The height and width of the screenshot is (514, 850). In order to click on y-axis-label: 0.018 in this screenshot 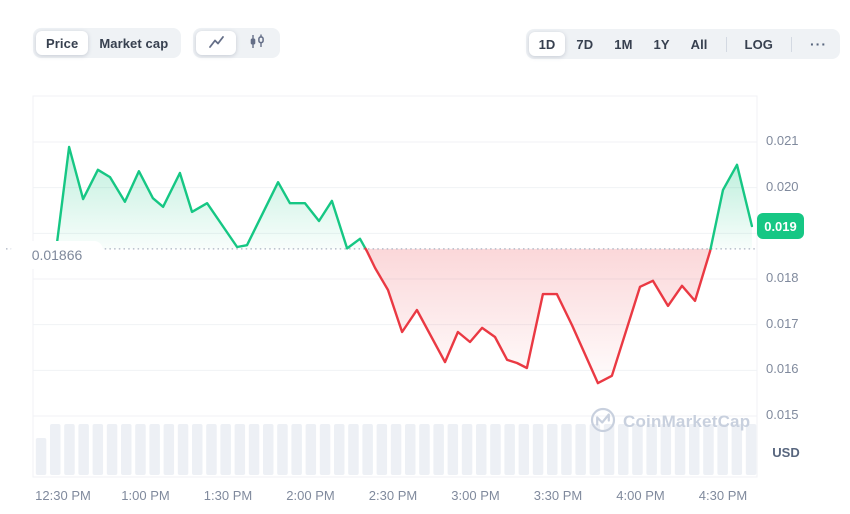, I will do `click(782, 277)`.